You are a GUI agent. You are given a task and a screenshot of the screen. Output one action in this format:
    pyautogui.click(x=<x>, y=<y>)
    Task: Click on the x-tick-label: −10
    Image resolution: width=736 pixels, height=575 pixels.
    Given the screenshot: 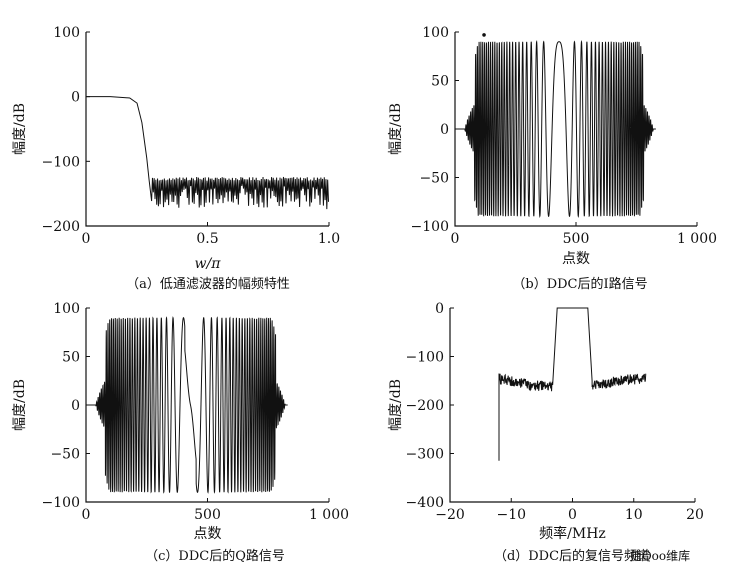 What is the action you would take?
    pyautogui.click(x=511, y=515)
    